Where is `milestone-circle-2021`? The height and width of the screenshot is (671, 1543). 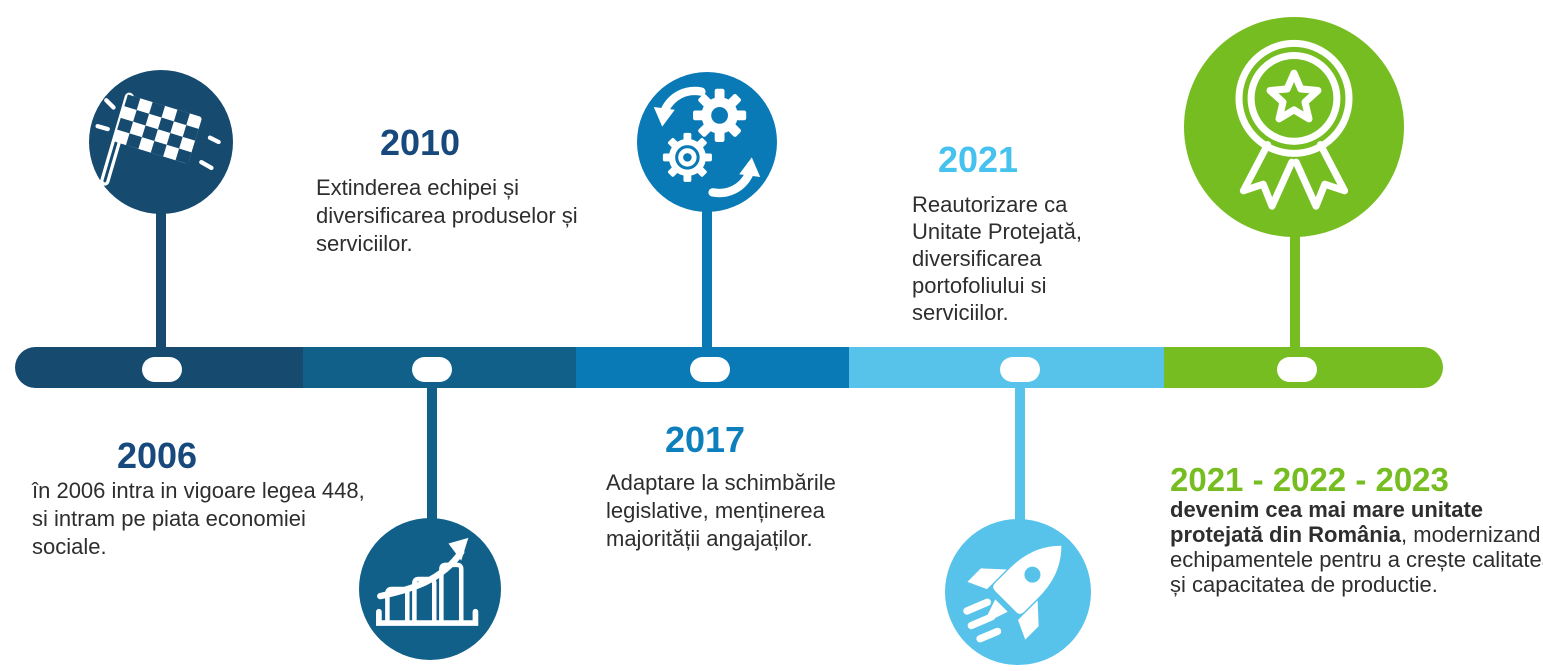
milestone-circle-2021 is located at coordinates (1018, 592).